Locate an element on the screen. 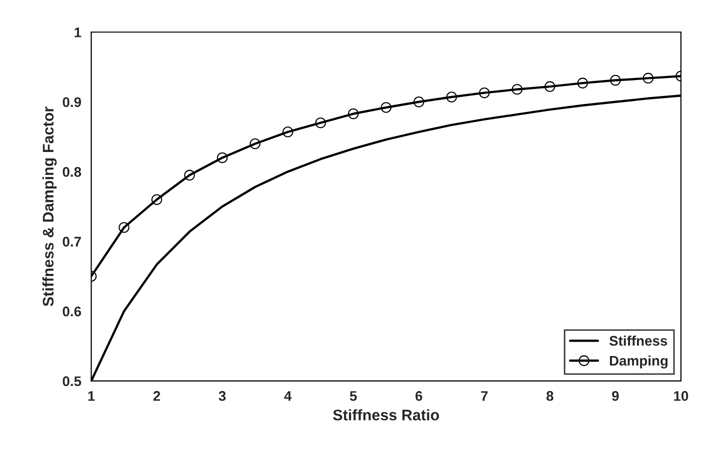 This screenshot has height=459, width=702. x-tick-label: 10 is located at coordinates (681, 396).